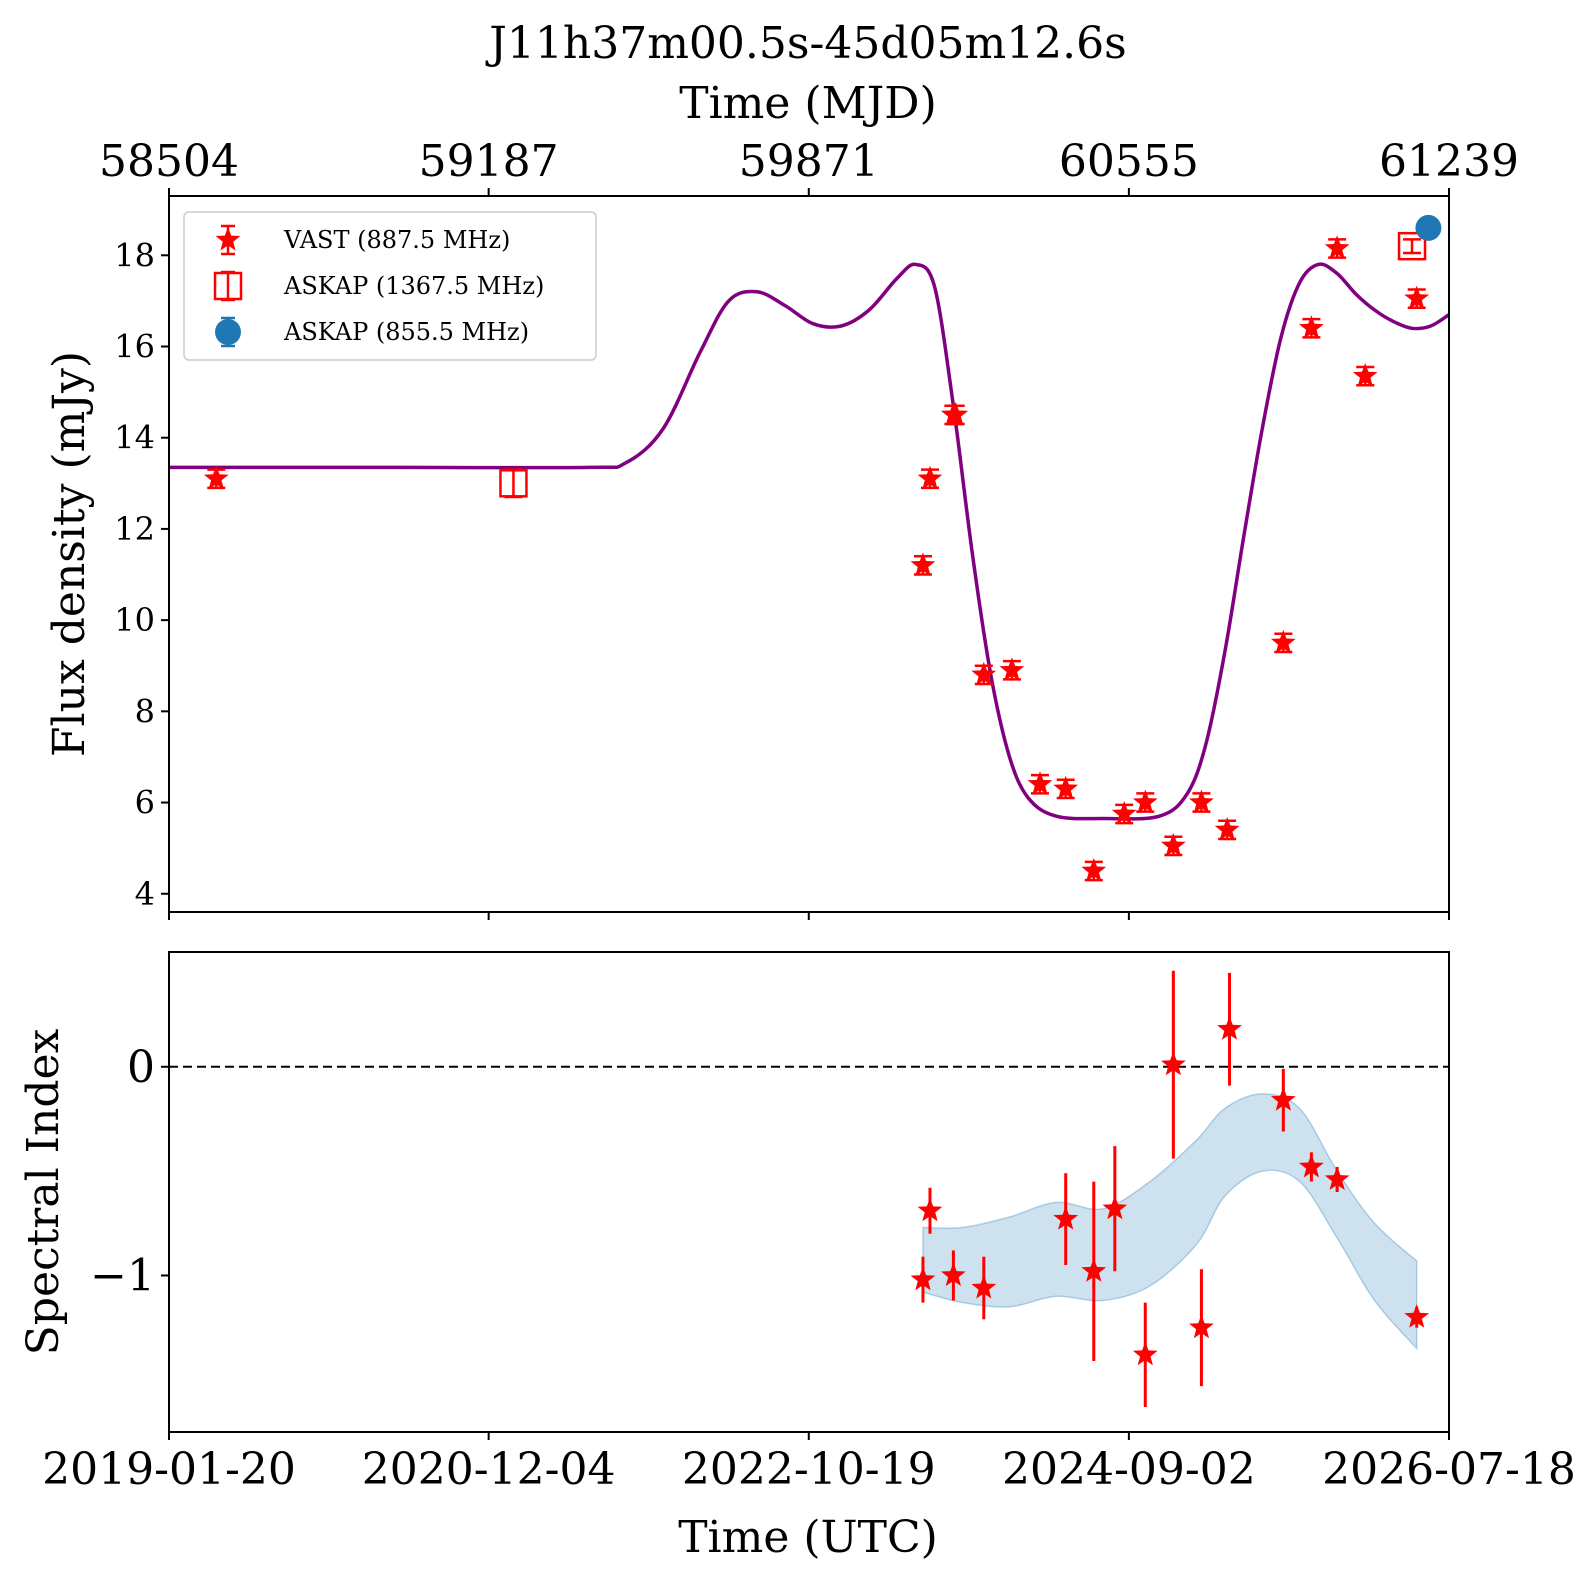 This screenshot has height=1580, width=1580. Describe the element at coordinates (396, 240) in the screenshot. I see `legend-vast-label: VAST (887.5 MHz)` at that location.